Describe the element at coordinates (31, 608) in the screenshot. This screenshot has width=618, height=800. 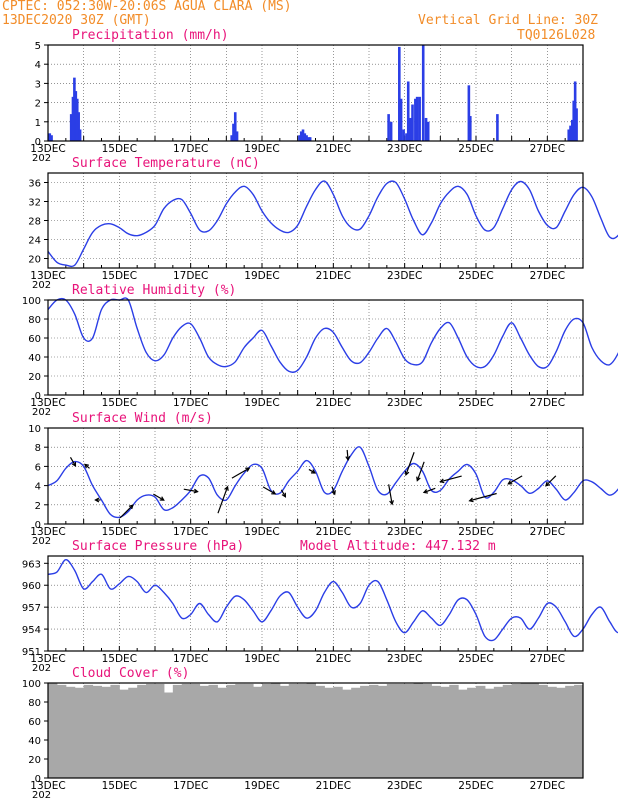
I see `y-tick-label: 957` at that location.